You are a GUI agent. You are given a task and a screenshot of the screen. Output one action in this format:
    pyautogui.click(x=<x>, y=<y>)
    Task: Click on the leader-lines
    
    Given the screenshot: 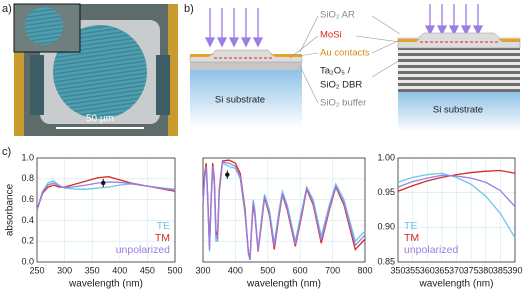 What is the action you would take?
    pyautogui.click(x=345, y=59)
    